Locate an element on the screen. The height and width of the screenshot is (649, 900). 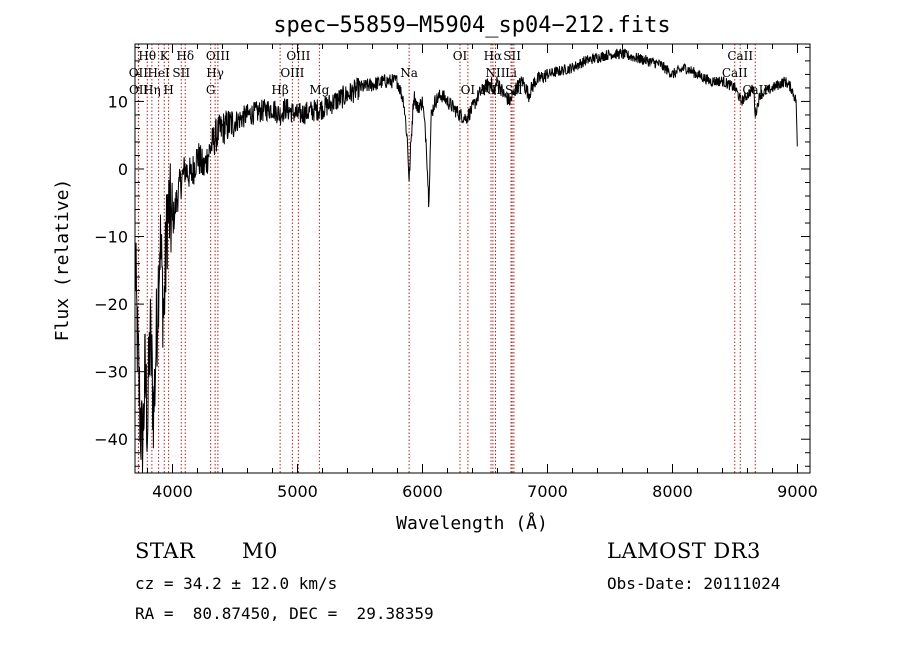
line-marker-label: Hδ is located at coordinates (185, 56).